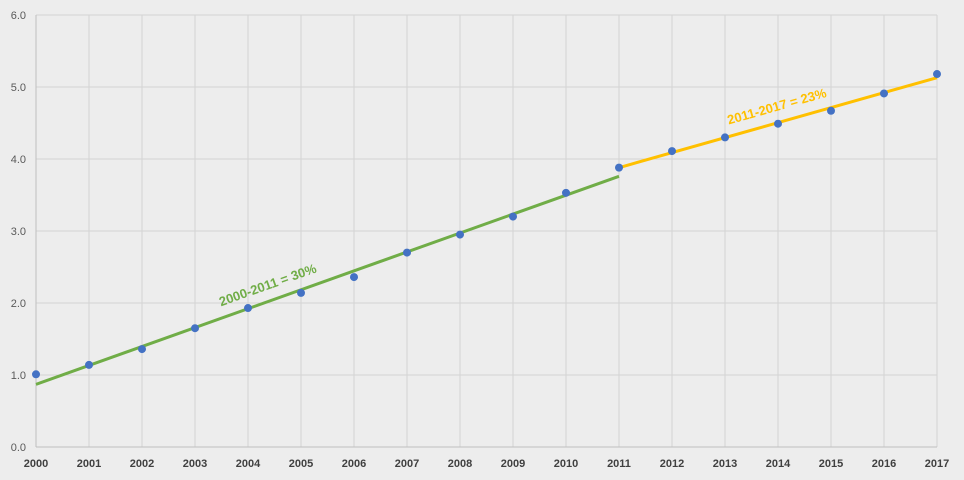 This screenshot has height=480, width=964. I want to click on x-tick-label: 2007, so click(407, 464).